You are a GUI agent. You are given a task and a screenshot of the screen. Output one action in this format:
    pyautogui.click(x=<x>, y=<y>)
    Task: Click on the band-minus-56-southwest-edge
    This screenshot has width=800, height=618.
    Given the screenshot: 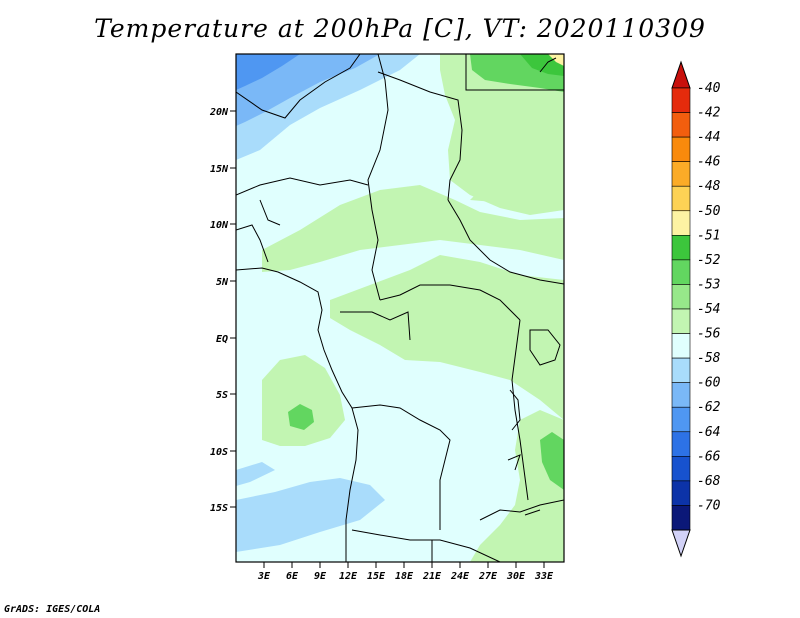 What is the action you would take?
    pyautogui.click(x=255, y=474)
    